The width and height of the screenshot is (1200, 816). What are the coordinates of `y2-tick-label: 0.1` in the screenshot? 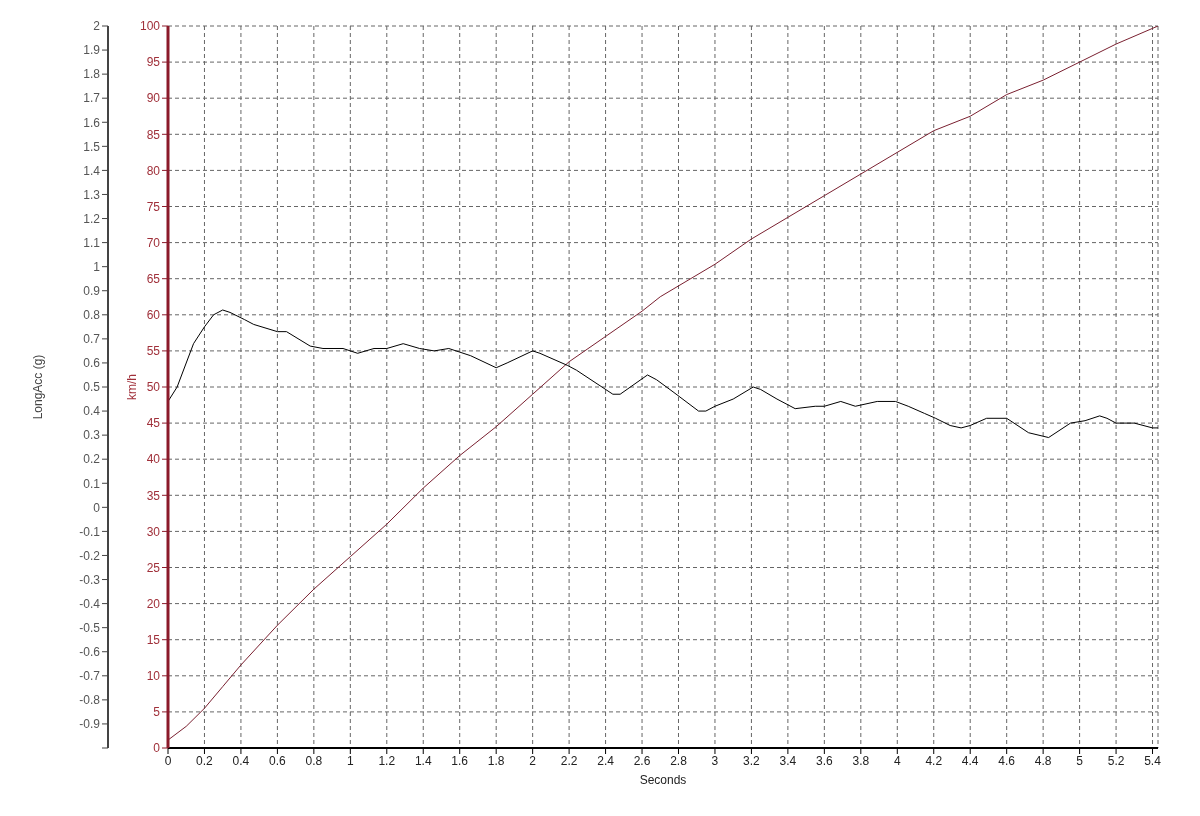 It's located at (92, 483).